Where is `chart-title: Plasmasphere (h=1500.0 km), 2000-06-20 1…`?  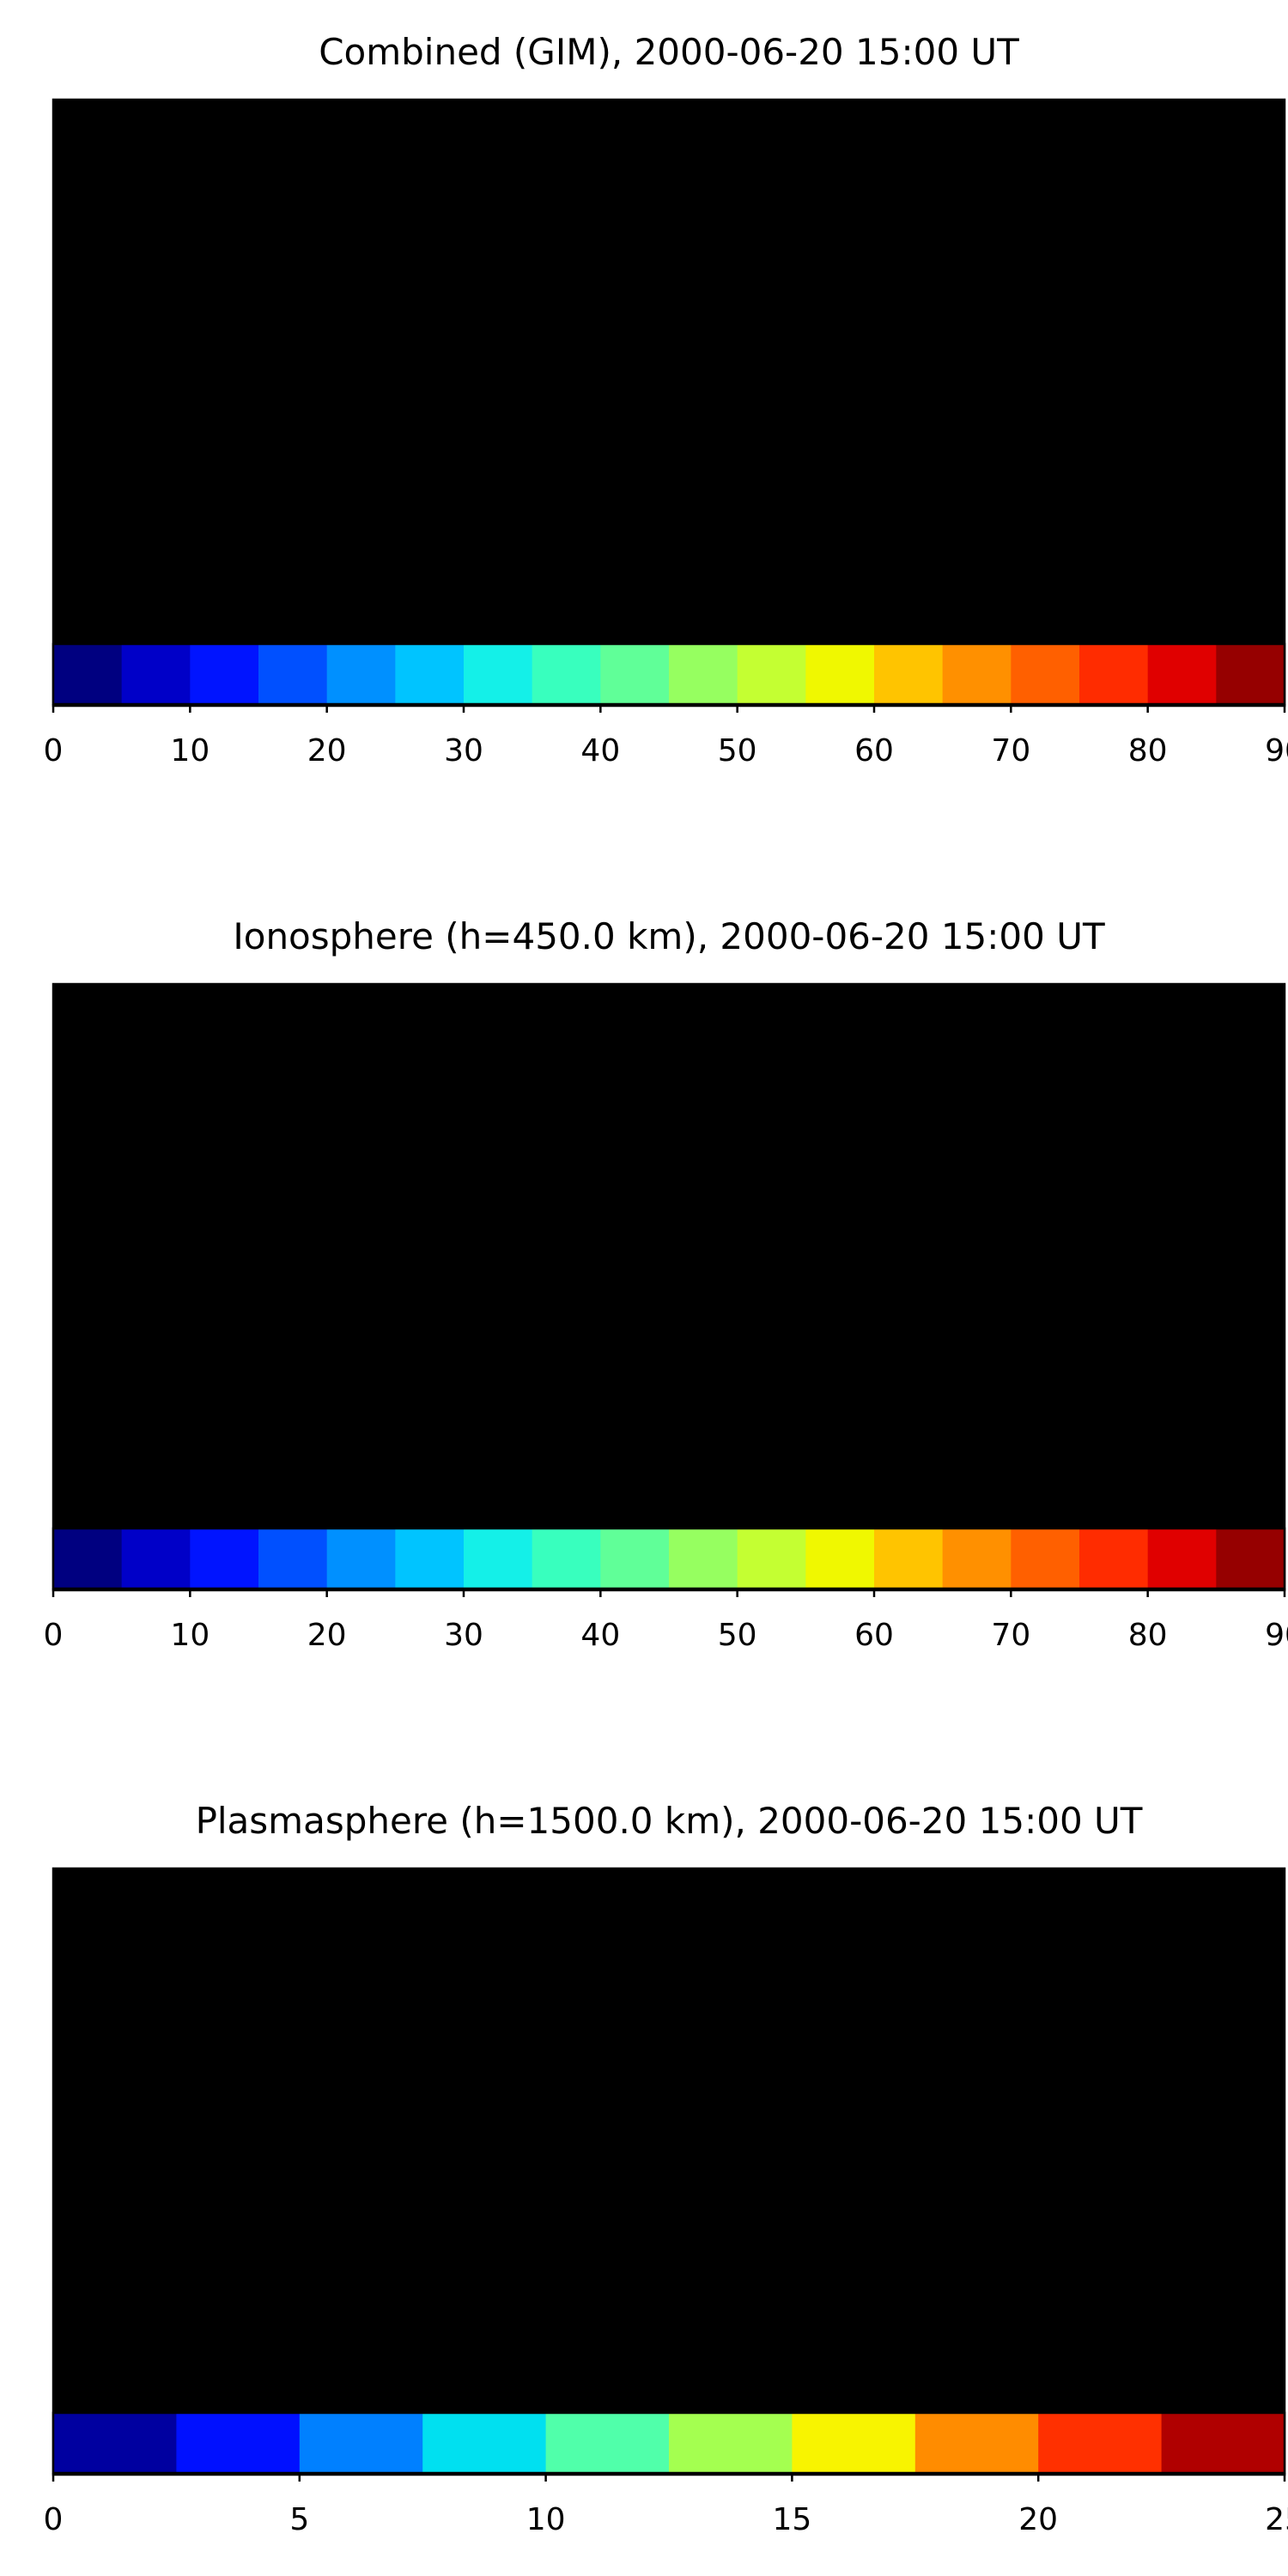
chart-title: Plasmasphere (h=1500.0 km), 2000-06-20 1… is located at coordinates (669, 1821).